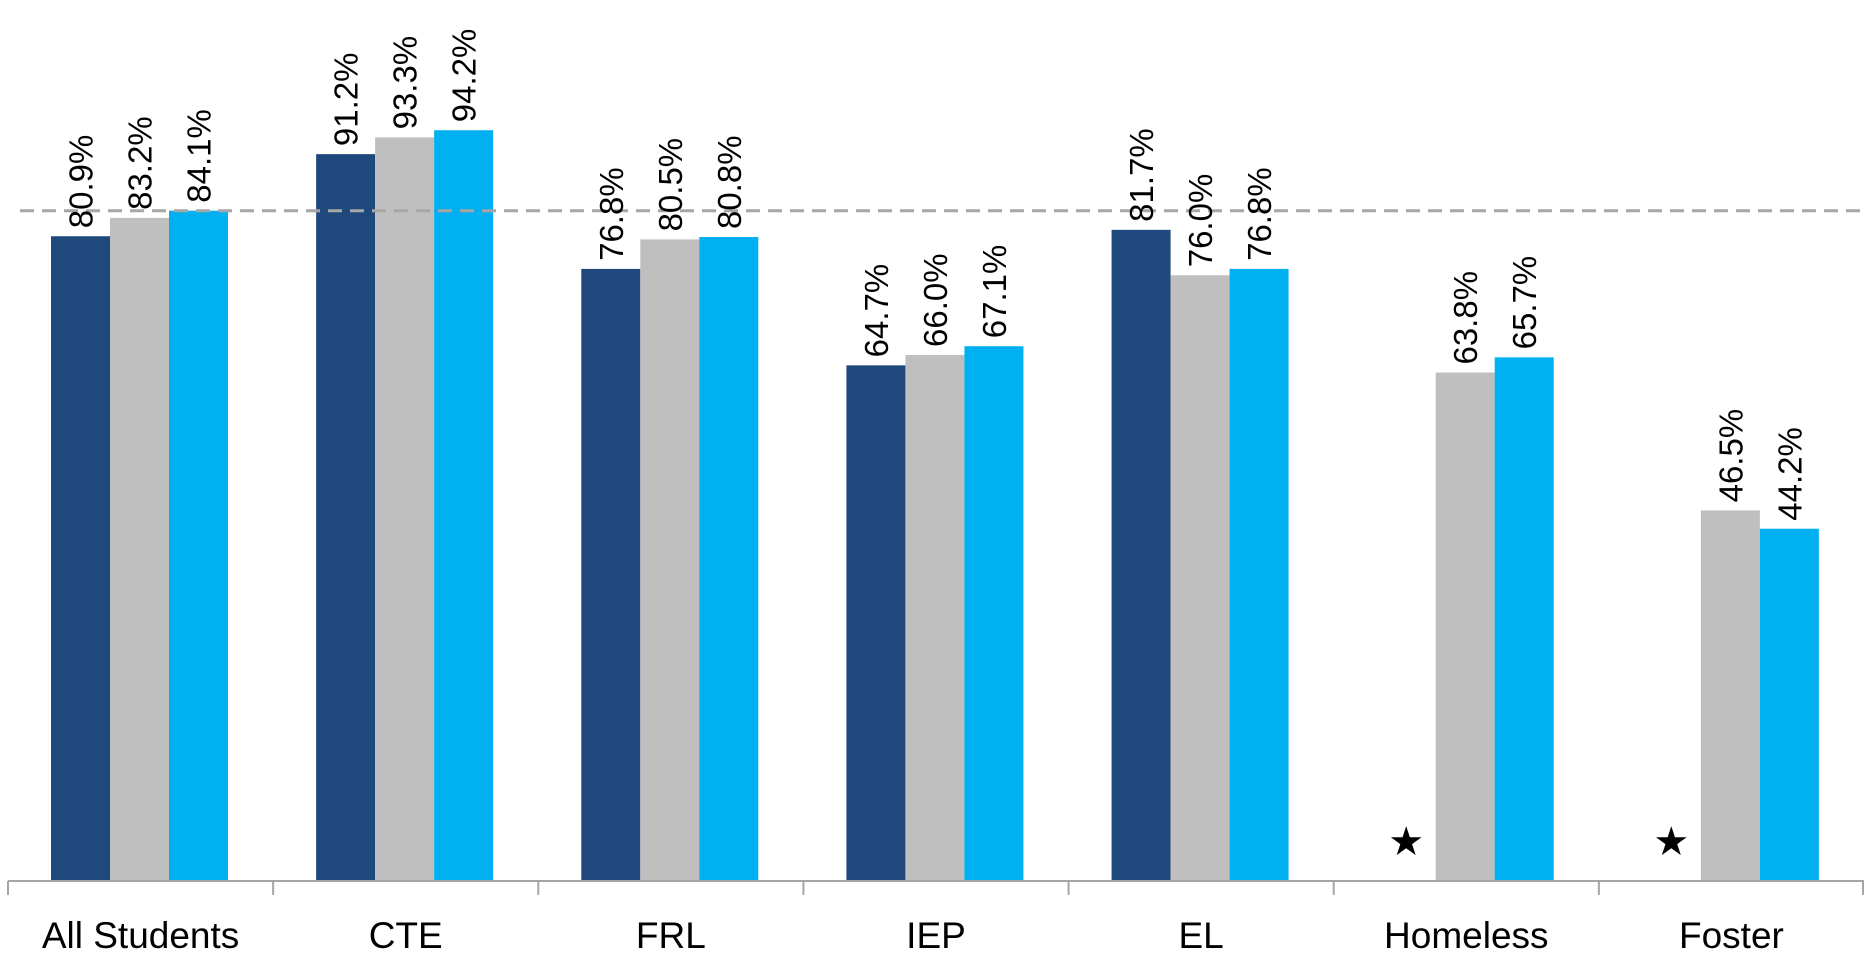 Image resolution: width=1864 pixels, height=960 pixels. Describe the element at coordinates (81, 182) in the screenshot. I see `data-label: 80.9%` at that location.